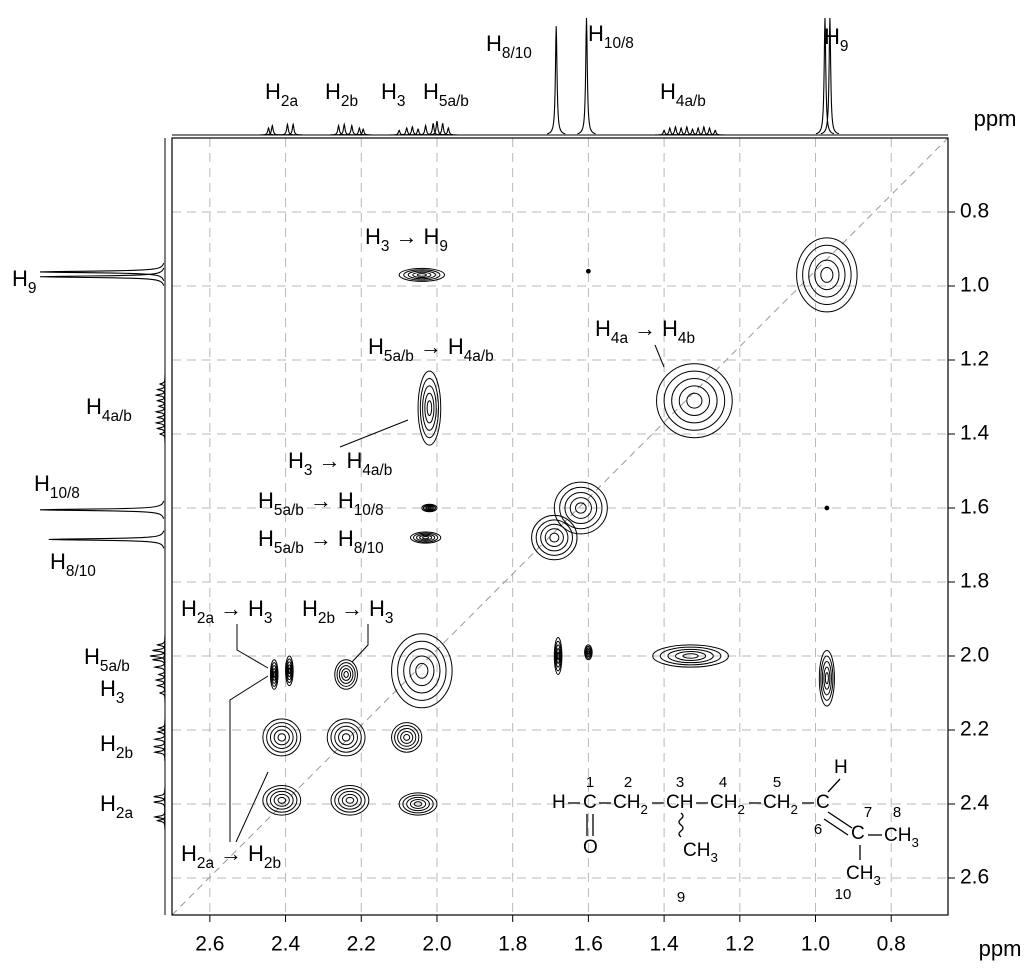  What do you see at coordinates (226, 611) in the screenshot?
I see `annotation: H2a → H3` at bounding box center [226, 611].